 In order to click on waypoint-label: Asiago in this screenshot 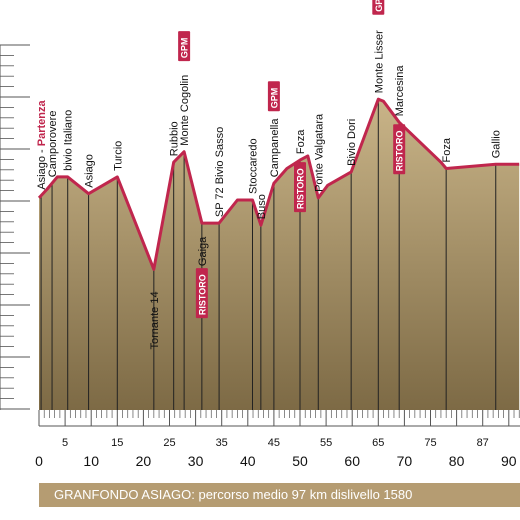, I will do `click(90, 171)`.